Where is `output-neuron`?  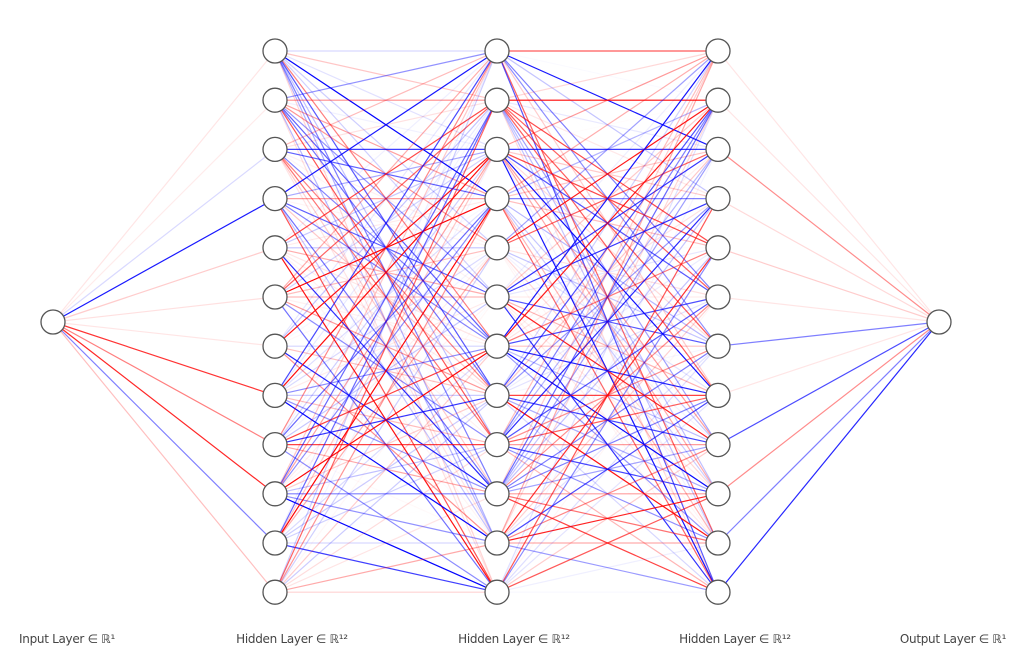
output-neuron is located at coordinates (939, 322).